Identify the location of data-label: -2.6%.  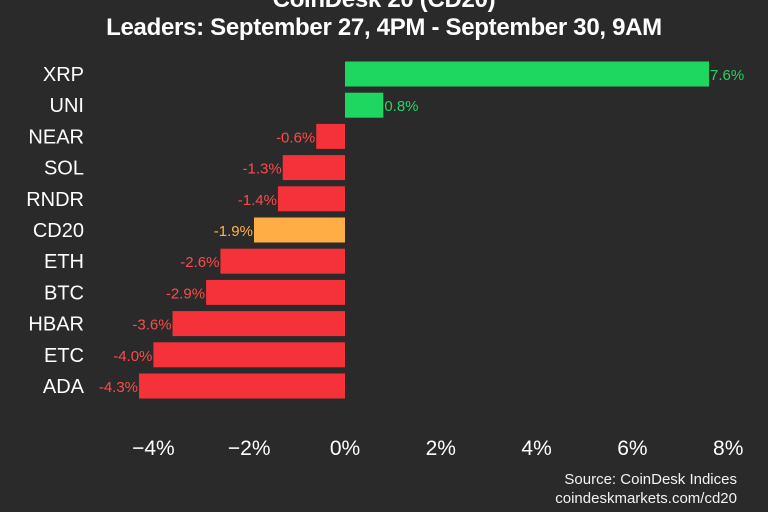
(199, 262).